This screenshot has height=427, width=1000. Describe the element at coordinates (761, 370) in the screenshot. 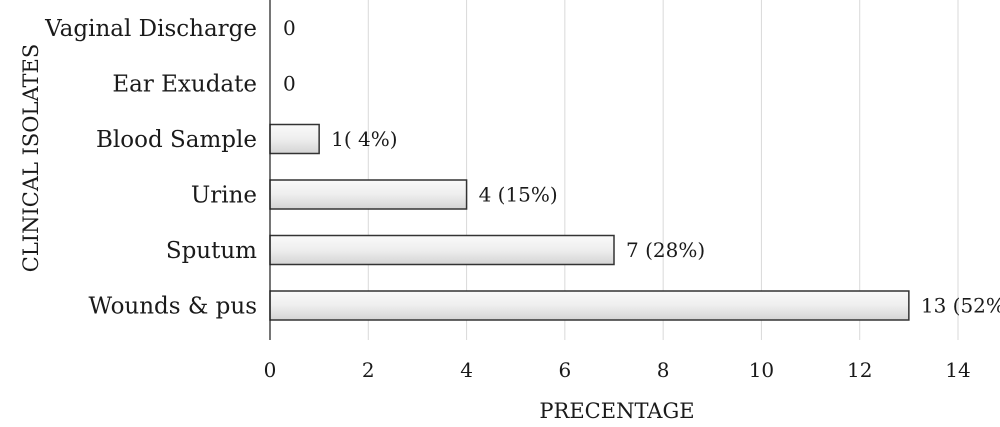

I see `x-tick-10: 10` at that location.